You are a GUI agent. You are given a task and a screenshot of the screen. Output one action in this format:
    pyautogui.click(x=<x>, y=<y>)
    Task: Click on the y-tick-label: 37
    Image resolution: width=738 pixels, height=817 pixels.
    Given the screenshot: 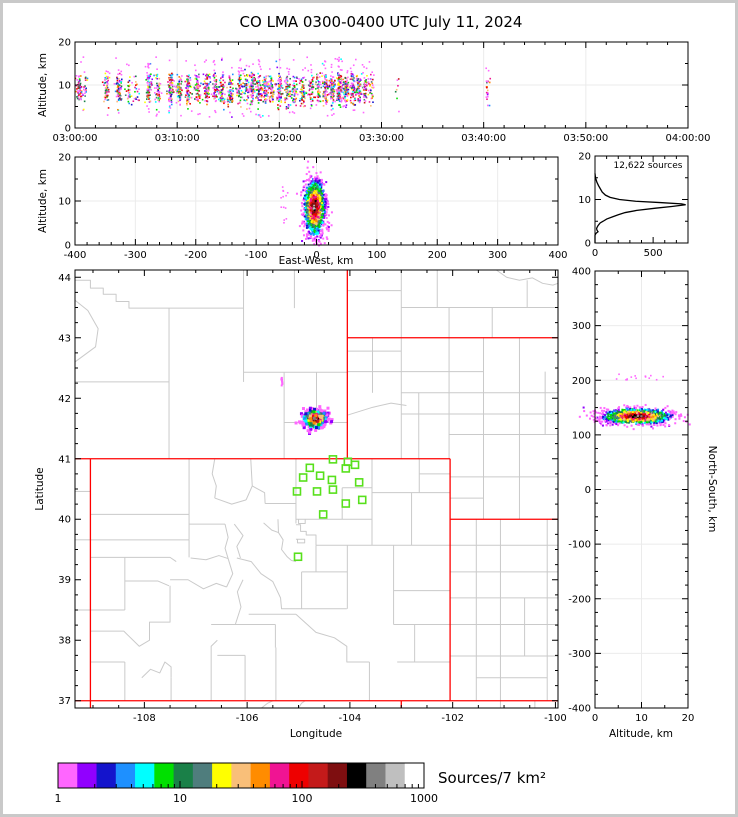 What is the action you would take?
    pyautogui.click(x=64, y=701)
    